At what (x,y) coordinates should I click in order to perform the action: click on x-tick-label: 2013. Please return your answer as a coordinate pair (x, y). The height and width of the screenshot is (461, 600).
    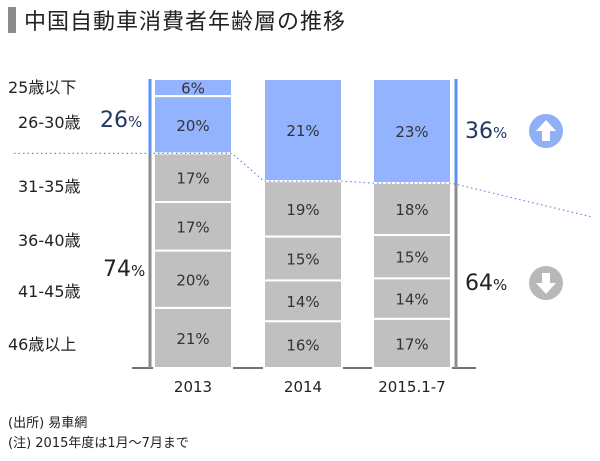
    Looking at the image, I should click on (193, 387).